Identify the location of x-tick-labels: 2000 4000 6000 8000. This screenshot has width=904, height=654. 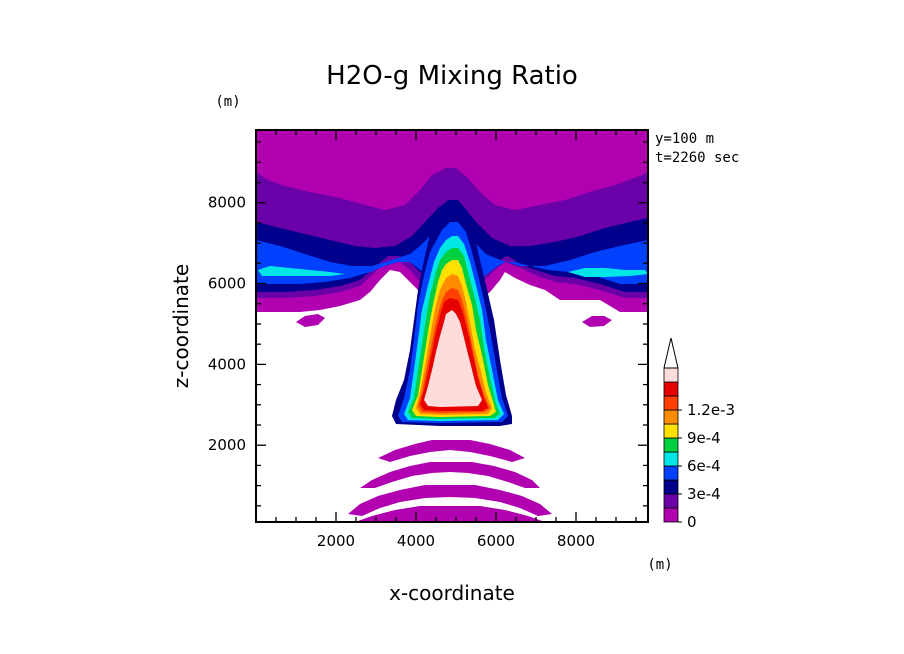
(456, 541).